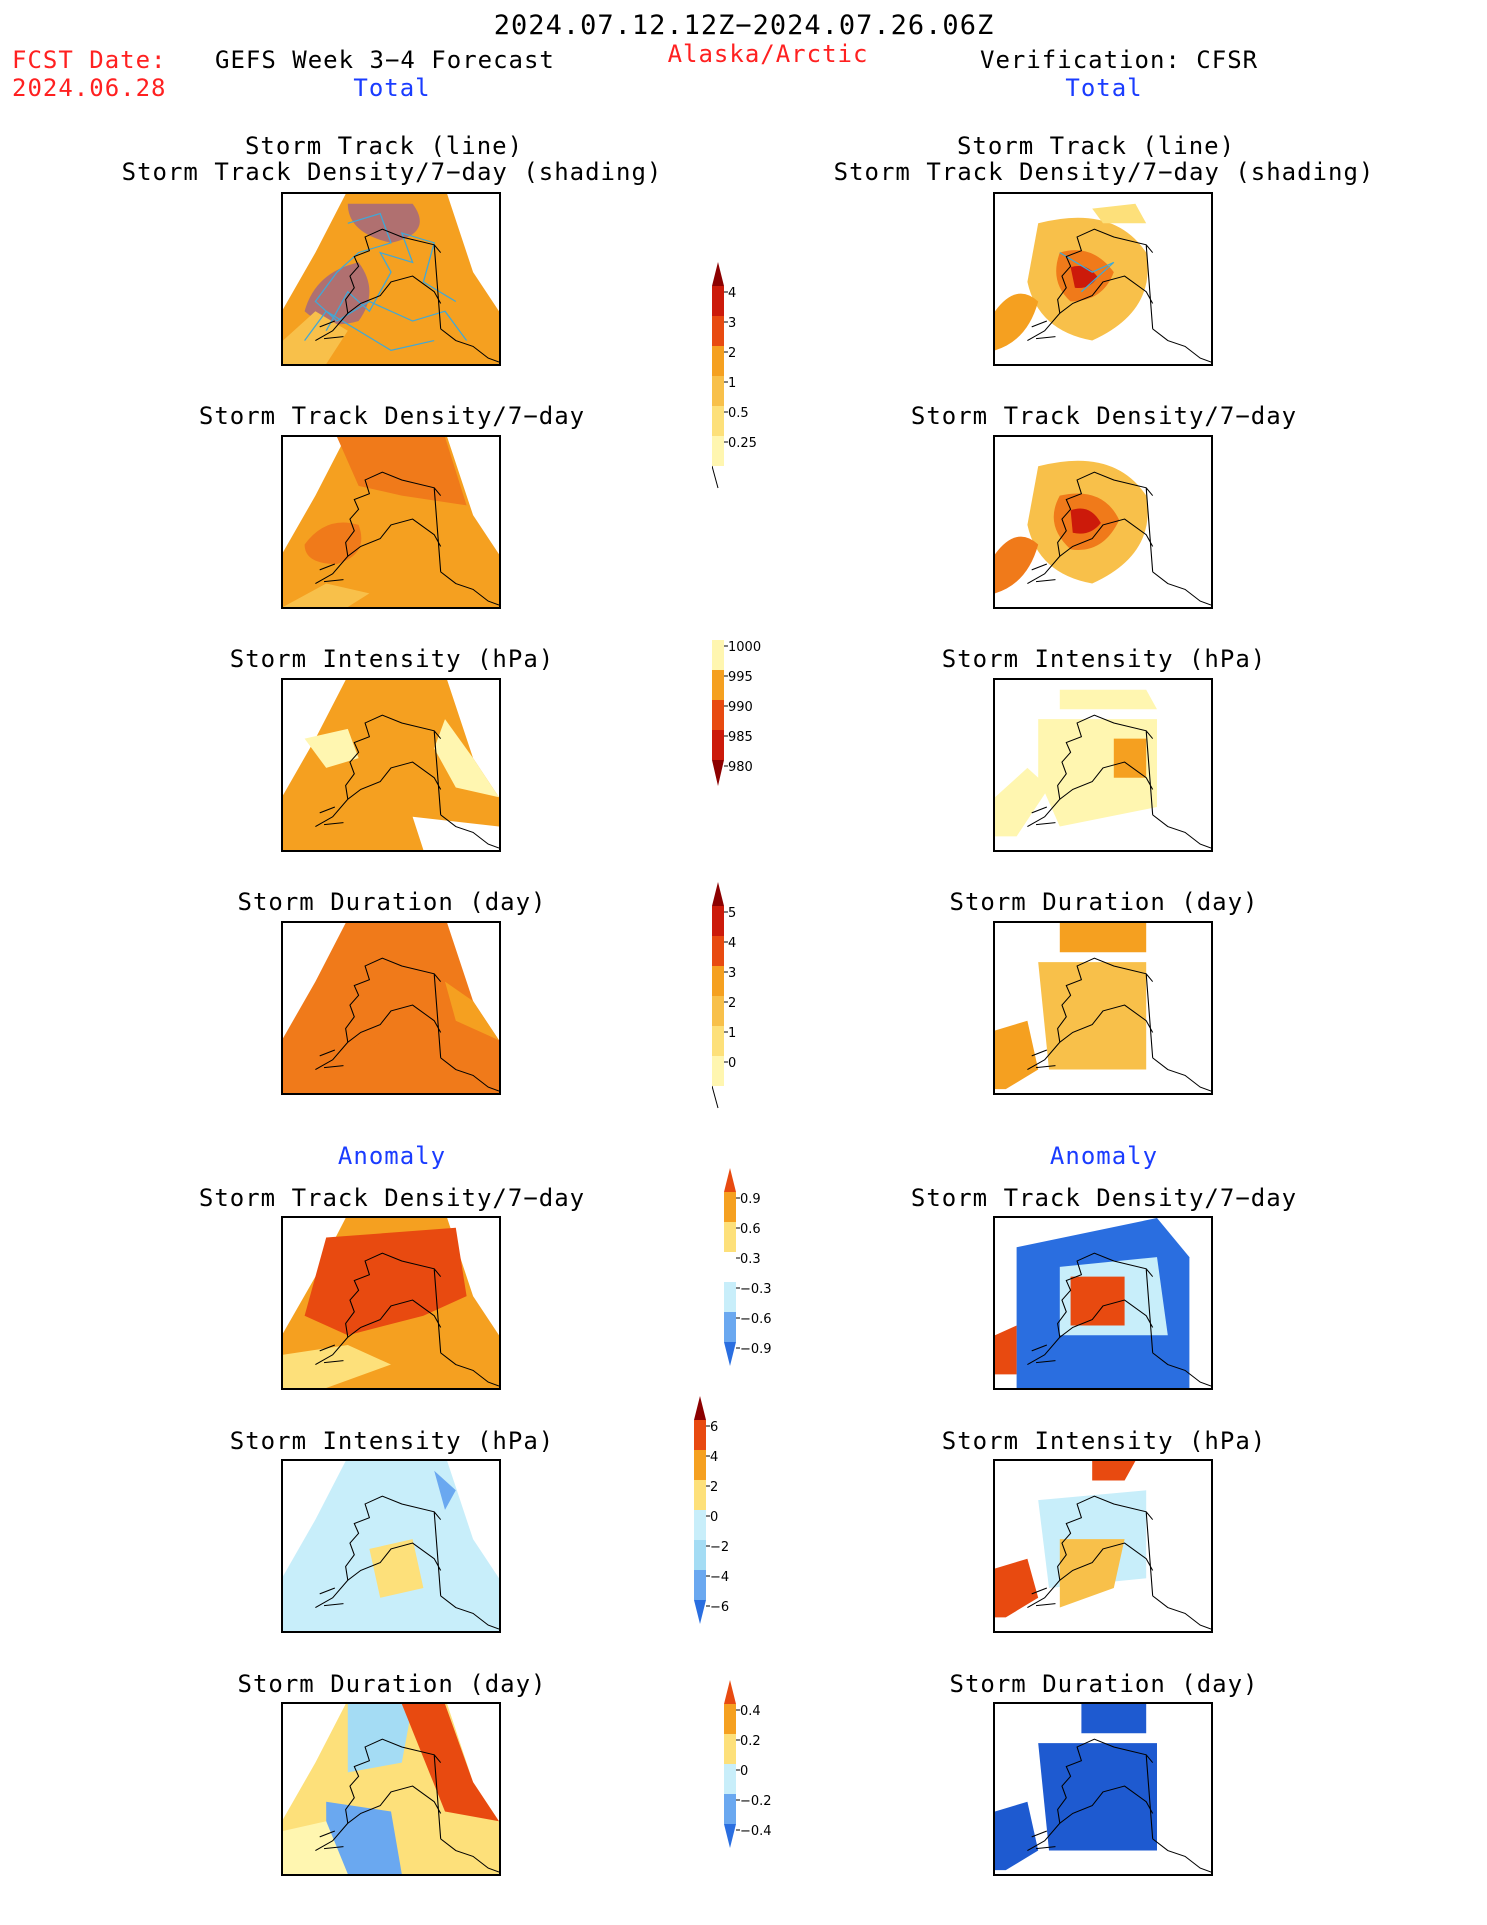 This screenshot has width=1487, height=1925. I want to click on fc-density-anom-map, so click(391, 1303).